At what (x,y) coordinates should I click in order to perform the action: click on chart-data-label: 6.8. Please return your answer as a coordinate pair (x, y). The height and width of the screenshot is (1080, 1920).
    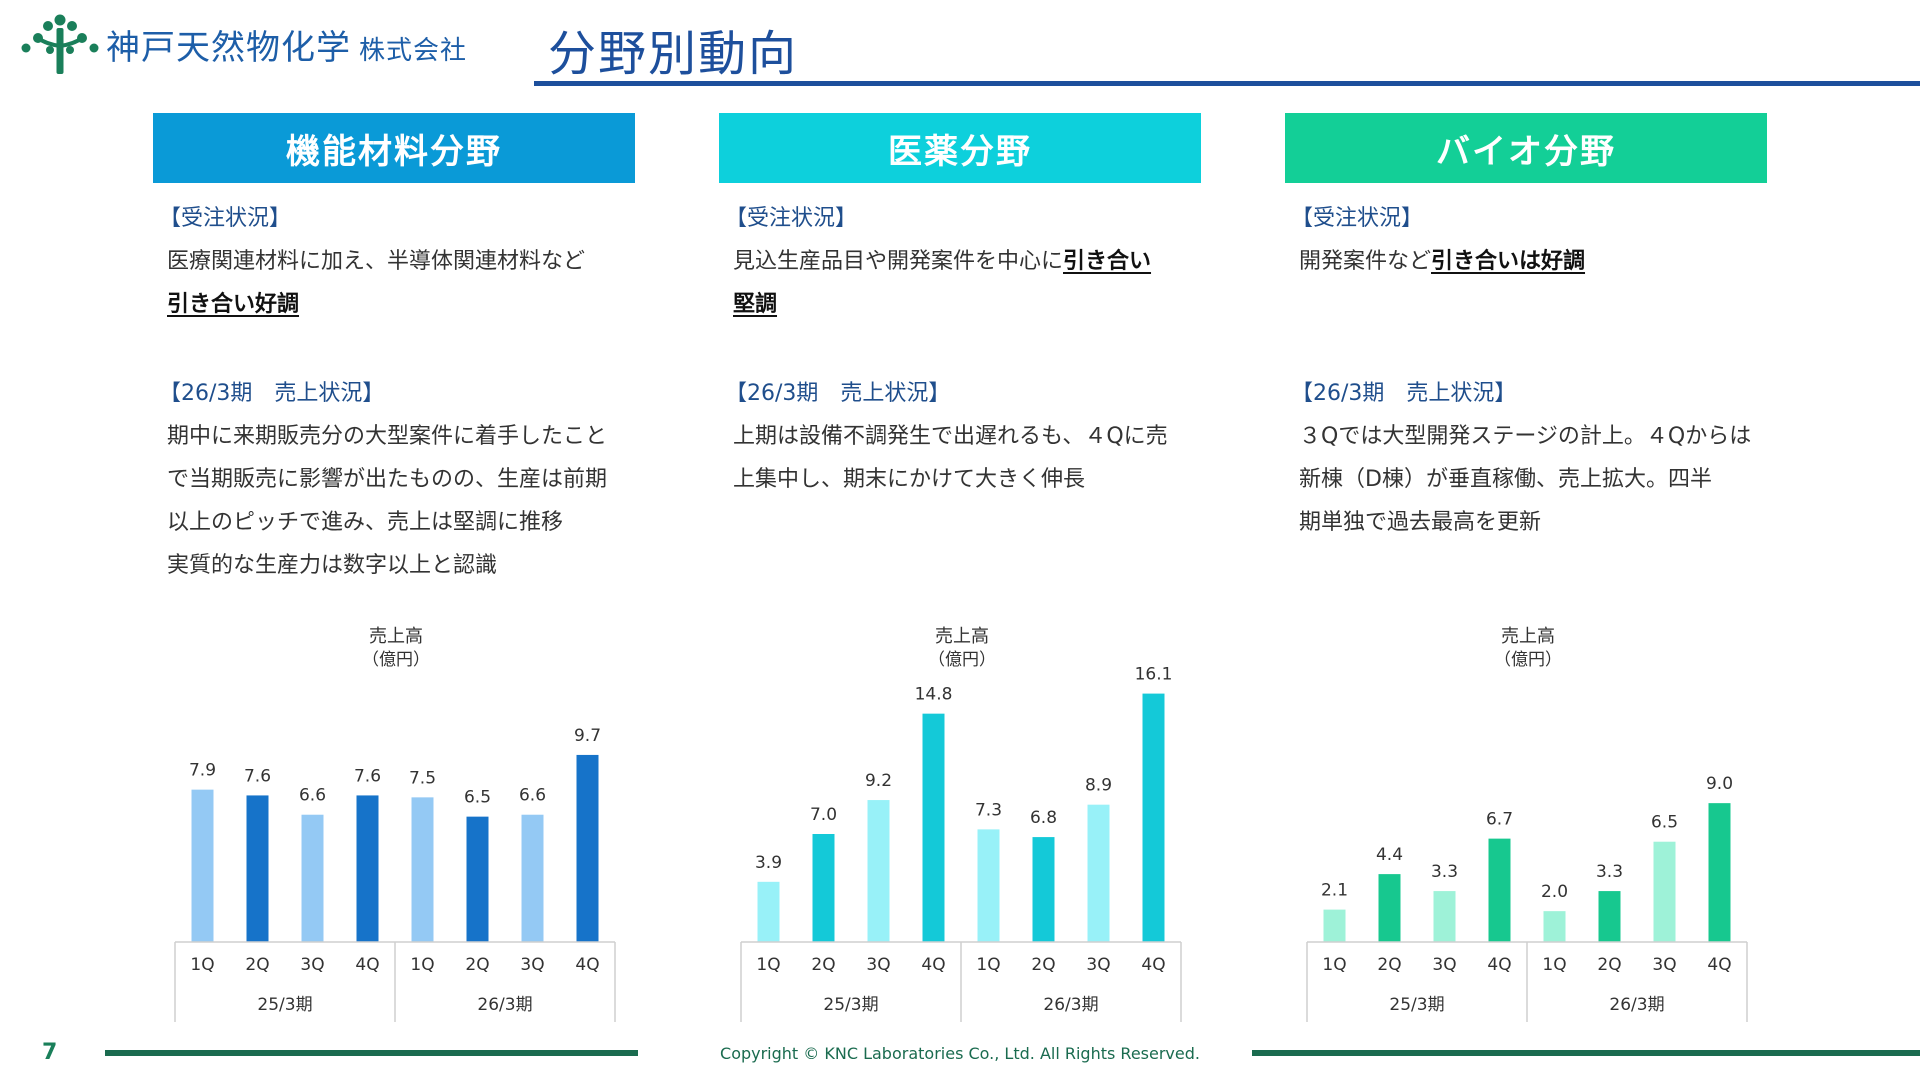
    Looking at the image, I should click on (1043, 818).